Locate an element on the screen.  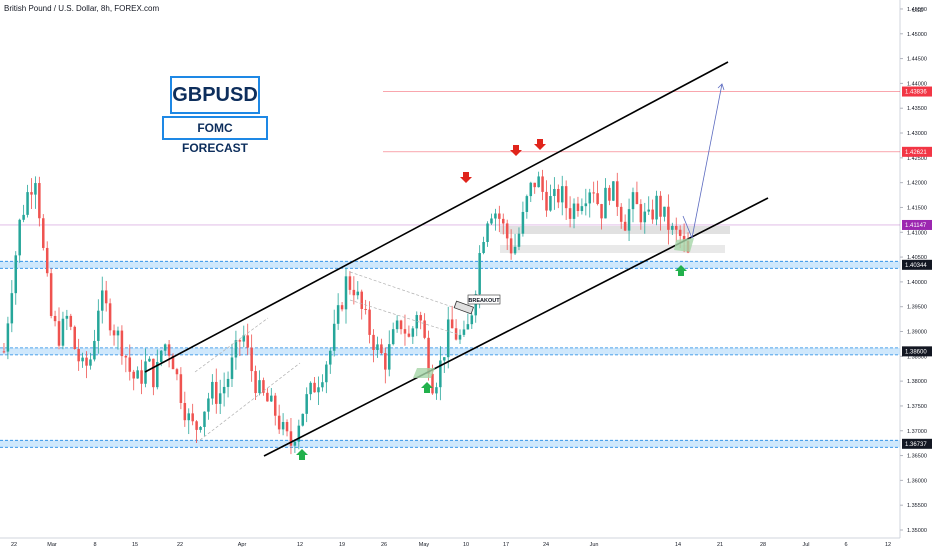
price-tick-label: 1.39500 is located at coordinates (917, 308).